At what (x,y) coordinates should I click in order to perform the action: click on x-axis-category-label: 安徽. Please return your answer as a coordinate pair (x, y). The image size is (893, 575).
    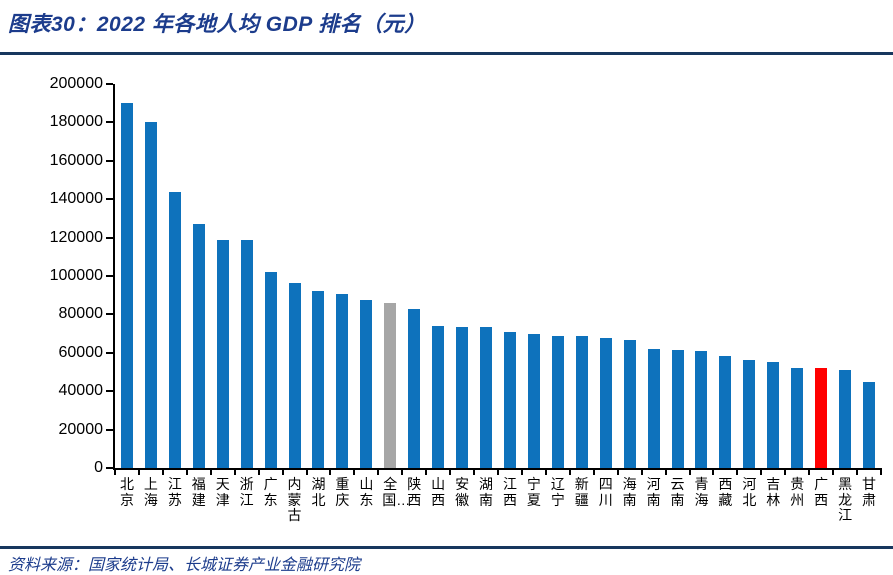
    Looking at the image, I should click on (462, 492).